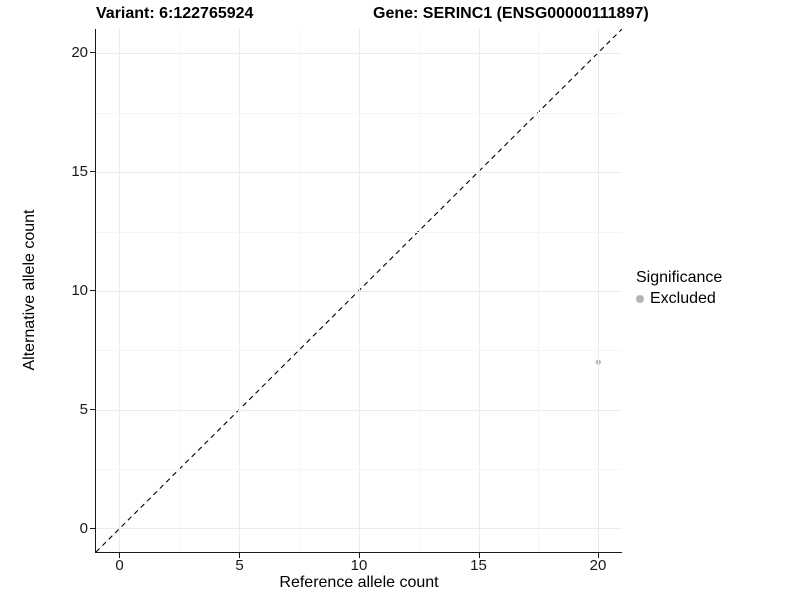 This screenshot has height=600, width=800. I want to click on x-tick-label: 10, so click(359, 565).